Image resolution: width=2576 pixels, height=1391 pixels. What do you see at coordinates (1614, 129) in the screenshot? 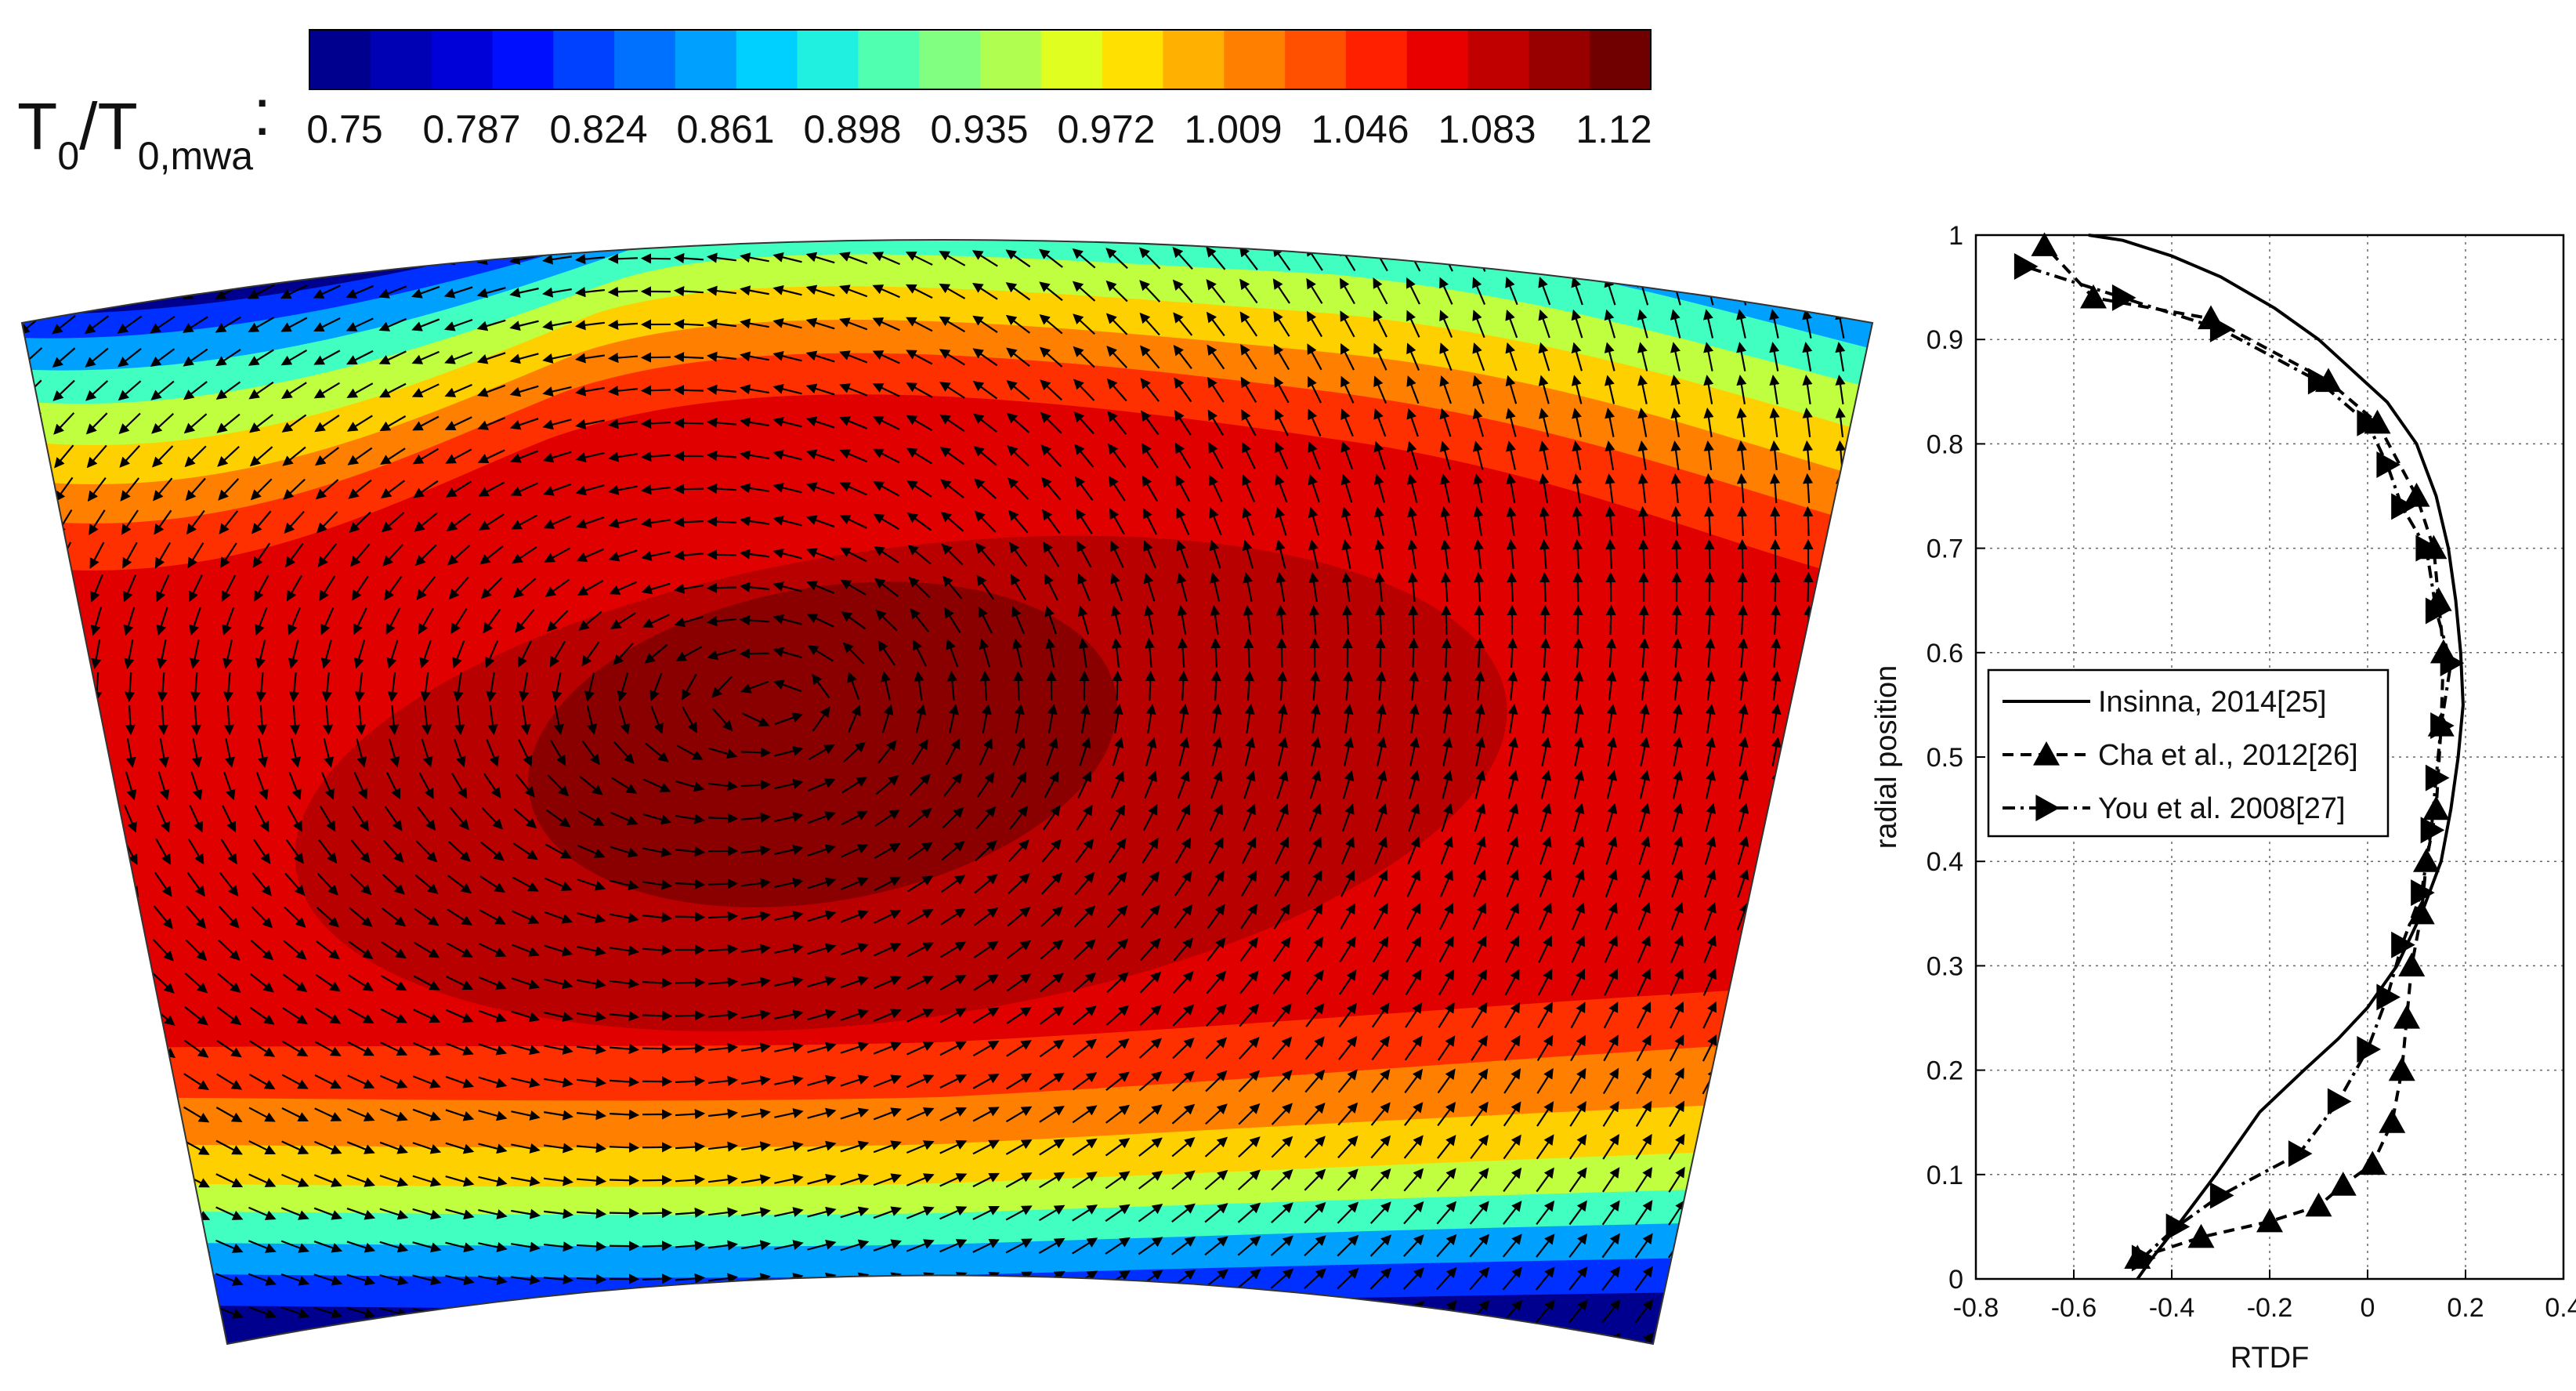
I see `colorbar-tick-label: 1.12` at bounding box center [1614, 129].